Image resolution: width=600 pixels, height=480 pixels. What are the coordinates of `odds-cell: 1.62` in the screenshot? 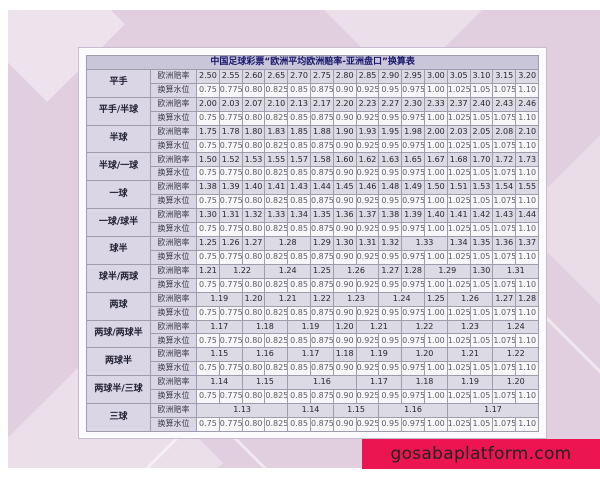 It's located at (367, 160).